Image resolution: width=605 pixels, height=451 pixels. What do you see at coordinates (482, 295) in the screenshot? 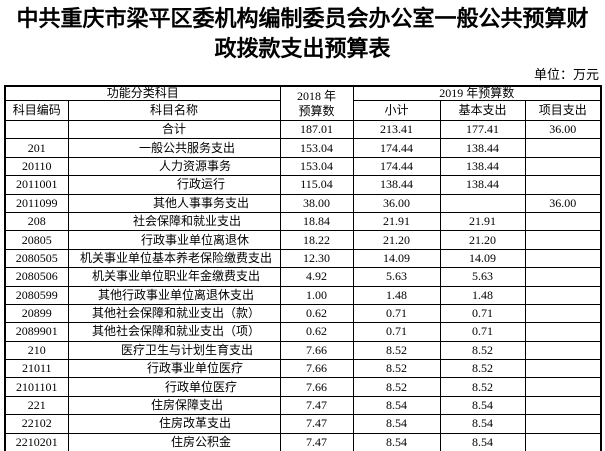
I see `basic-2019-cell: 1.48` at bounding box center [482, 295].